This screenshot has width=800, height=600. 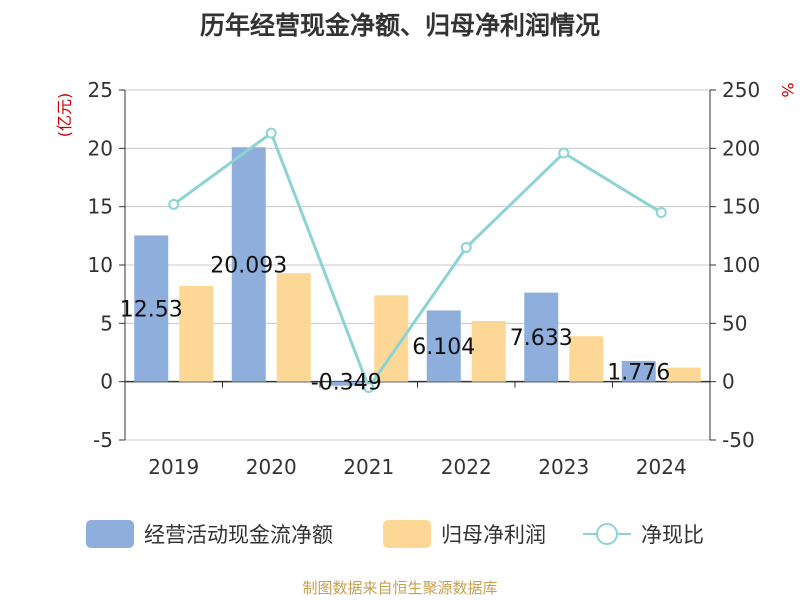 I want to click on x-tick-label: 2021, so click(x=368, y=467).